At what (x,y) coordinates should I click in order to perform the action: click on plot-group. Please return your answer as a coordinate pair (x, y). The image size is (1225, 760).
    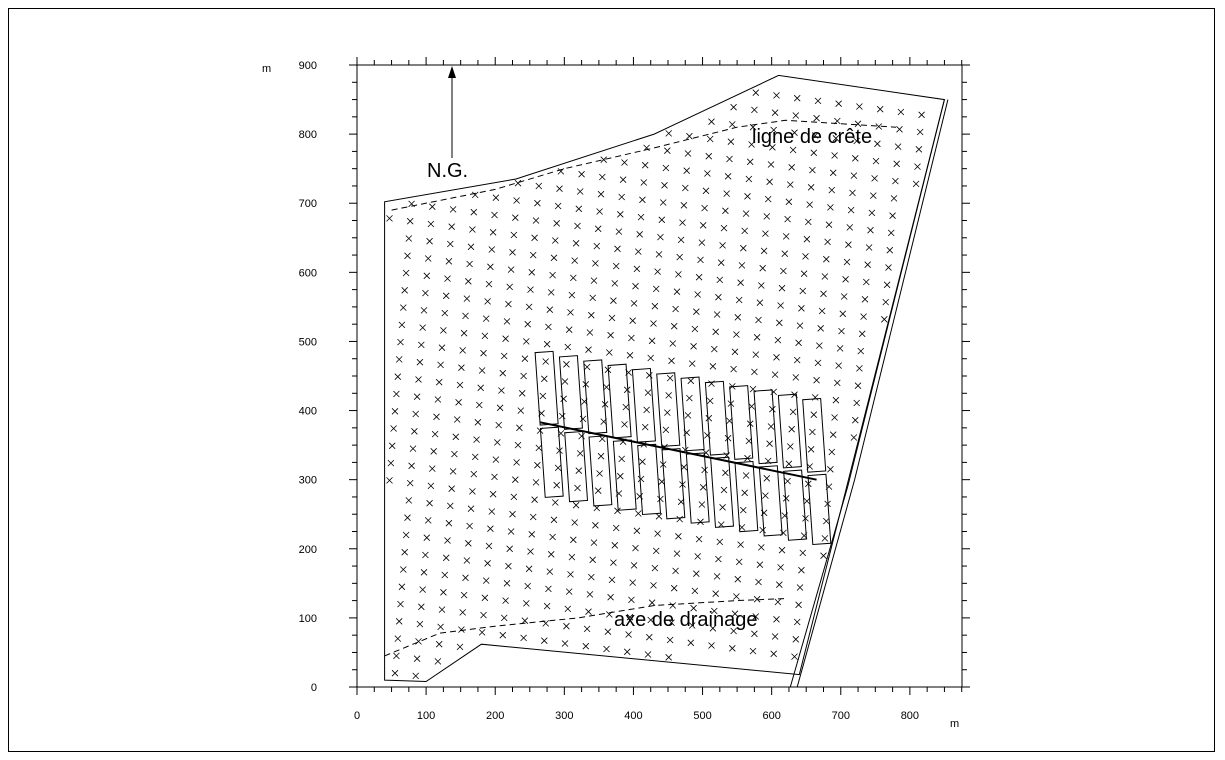
    Looking at the image, I should click on (719, 454).